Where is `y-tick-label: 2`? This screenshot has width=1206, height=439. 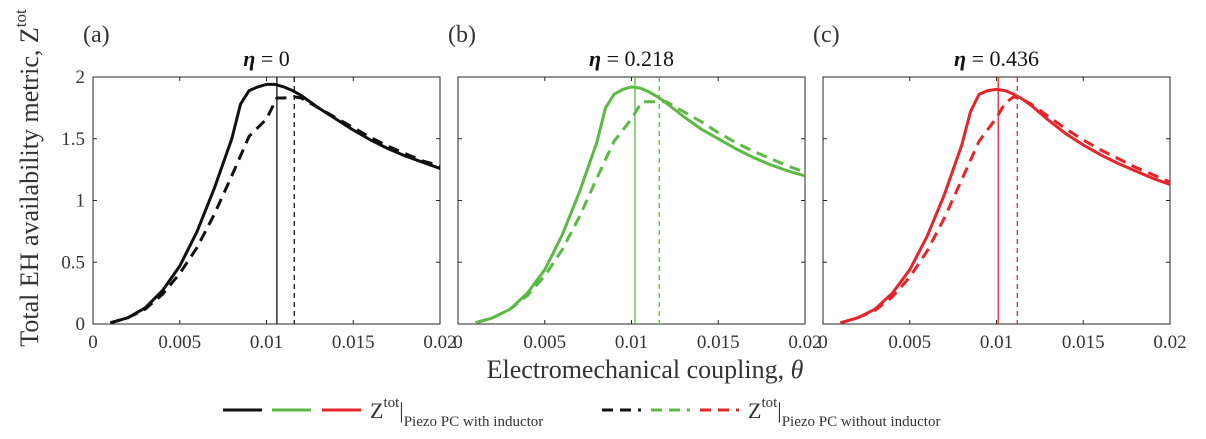 y-tick-label: 2 is located at coordinates (81, 77).